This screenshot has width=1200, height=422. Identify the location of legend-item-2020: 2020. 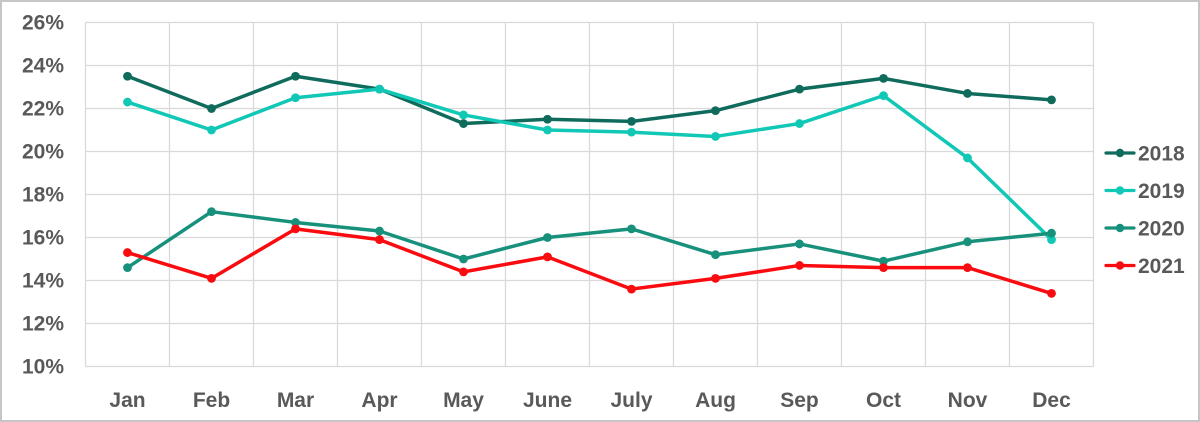
(1144, 229).